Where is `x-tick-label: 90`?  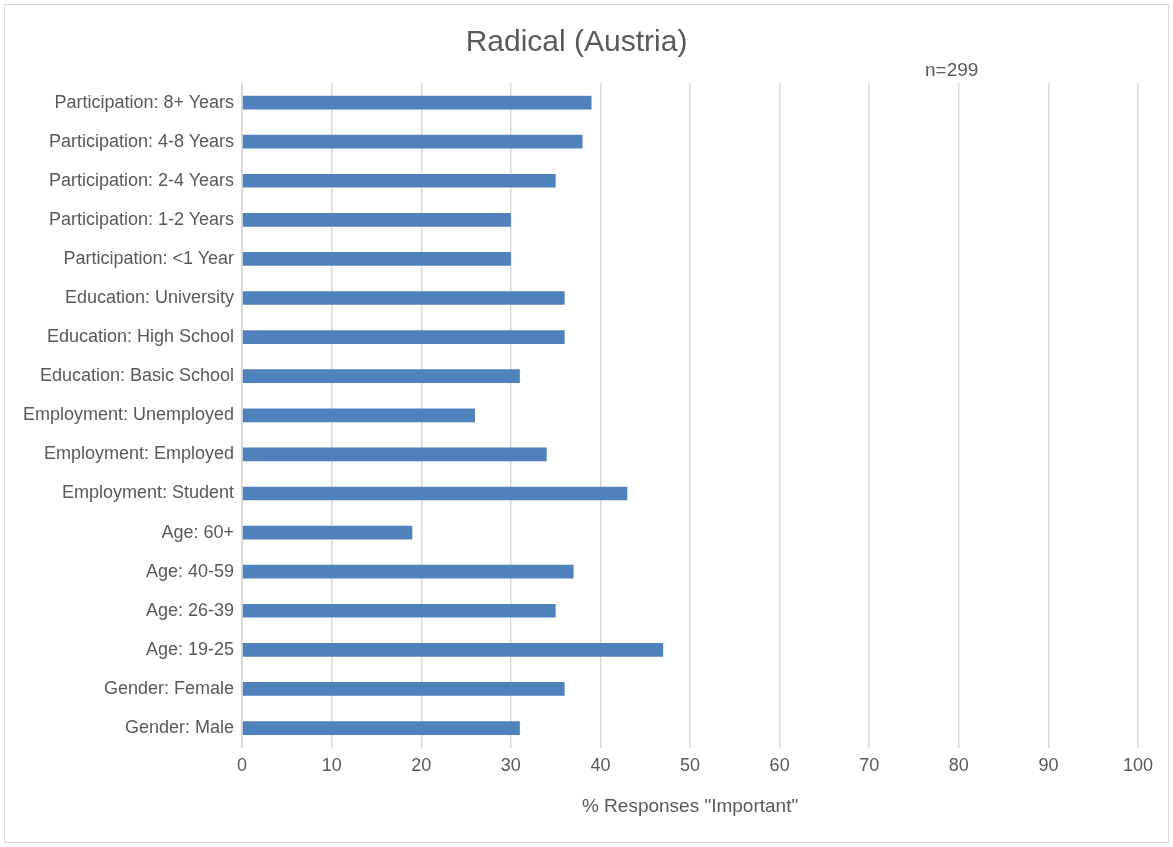 x-tick-label: 90 is located at coordinates (1048, 765).